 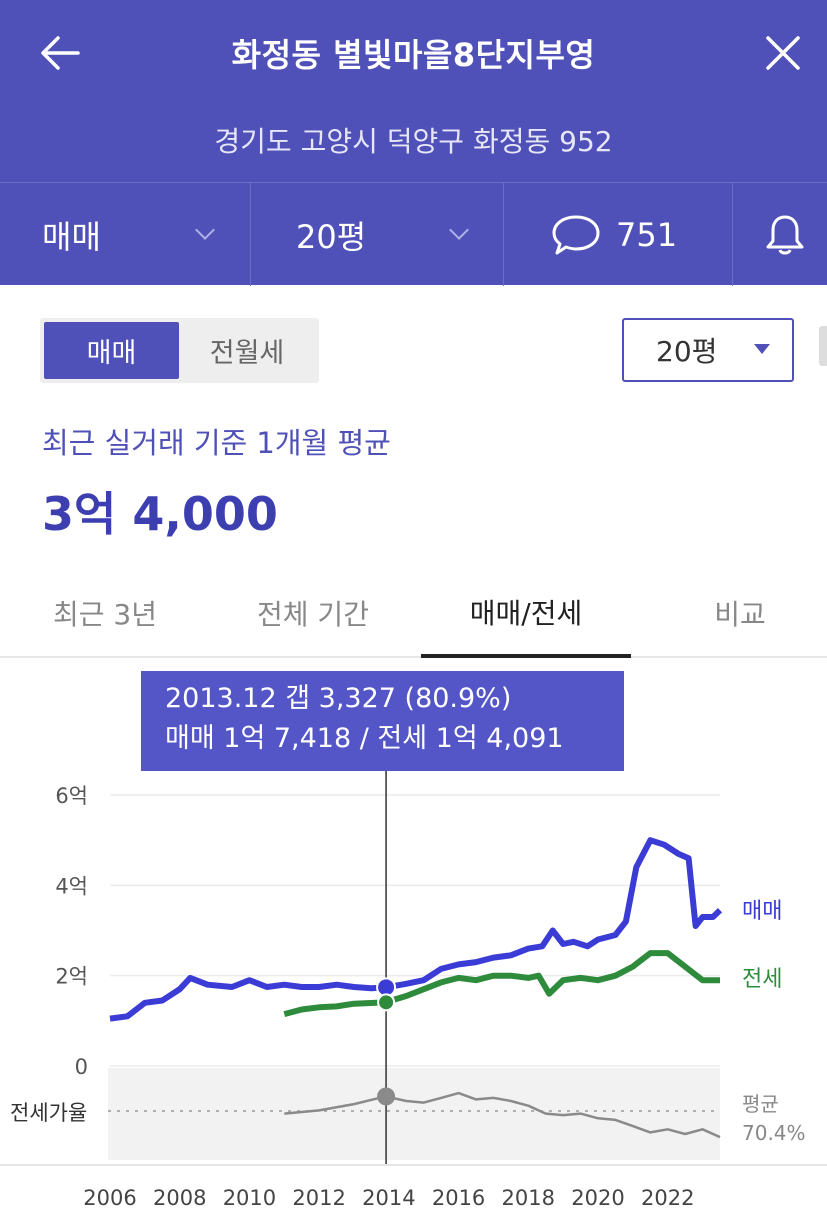 What do you see at coordinates (247, 353) in the screenshot?
I see `segment-rent: 전월세` at bounding box center [247, 353].